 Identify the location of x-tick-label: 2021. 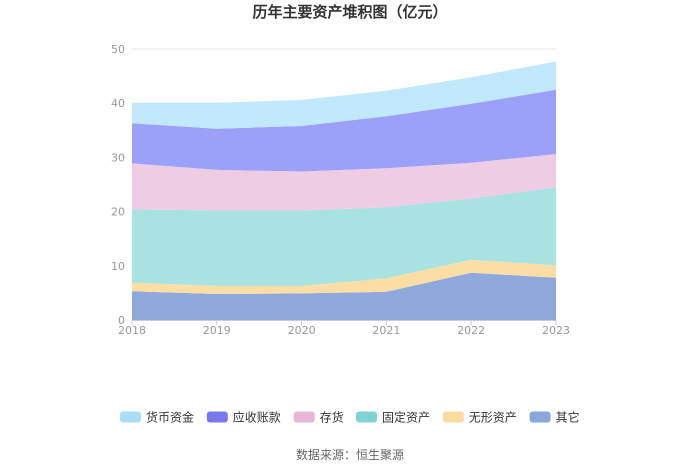
(386, 330).